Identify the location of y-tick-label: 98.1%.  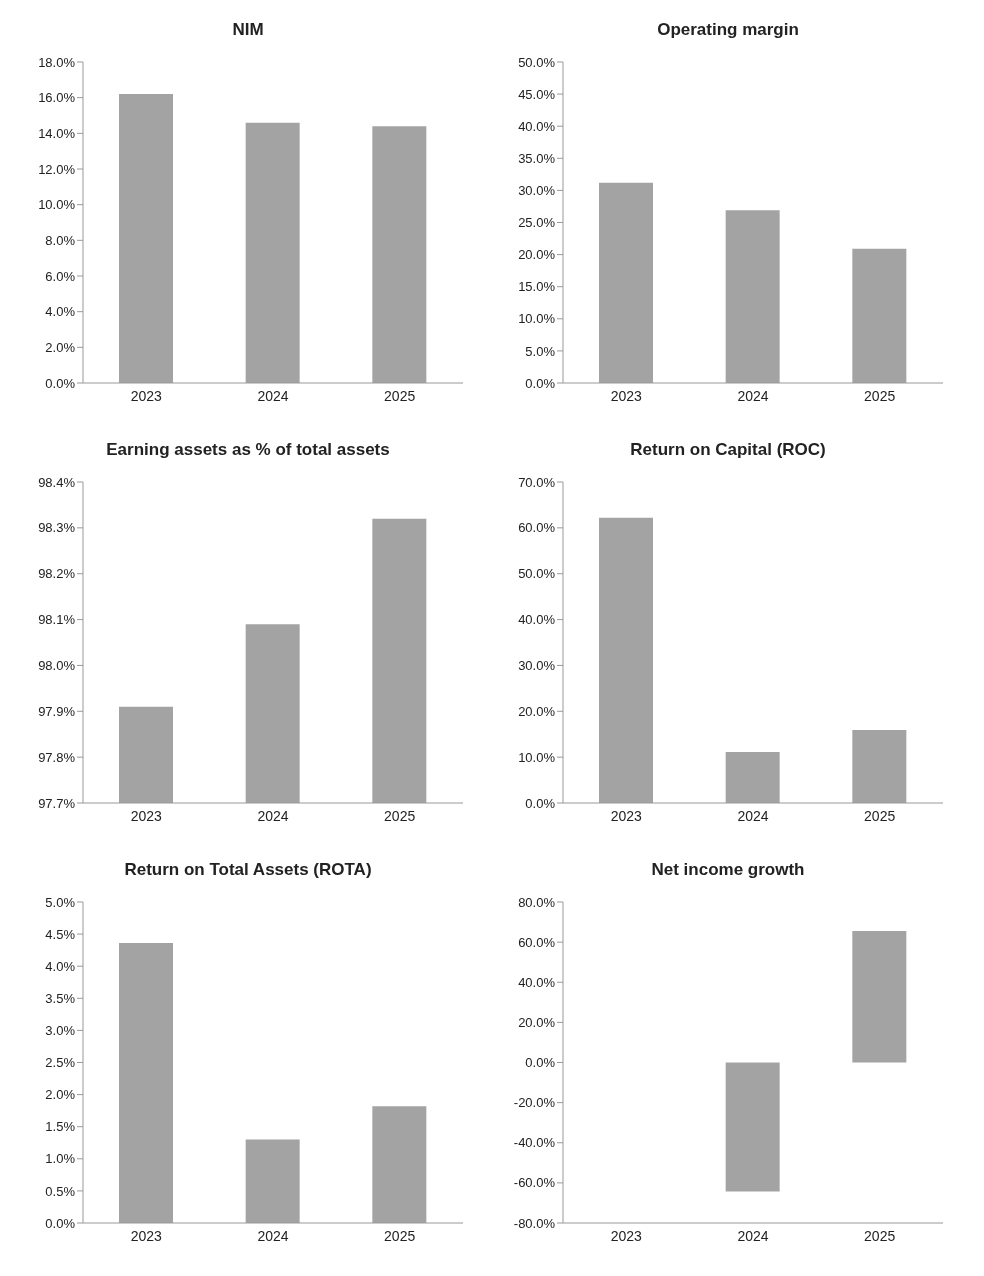
(57, 620).